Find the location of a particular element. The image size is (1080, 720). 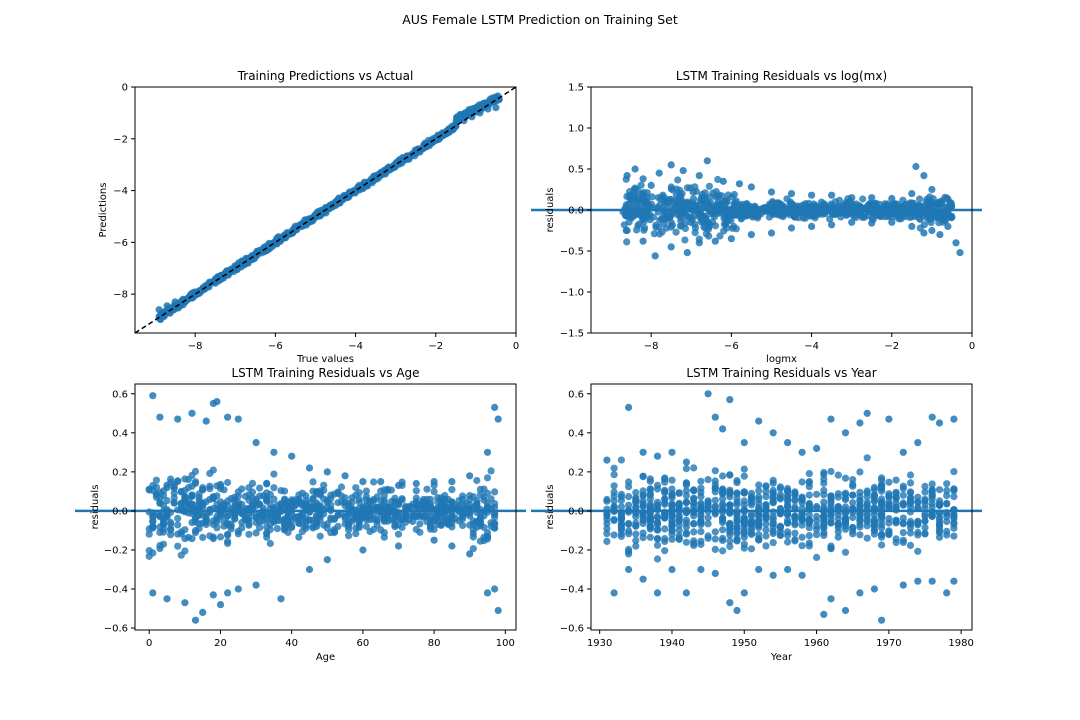

y-tick-label: −0.5 is located at coordinates (572, 252).